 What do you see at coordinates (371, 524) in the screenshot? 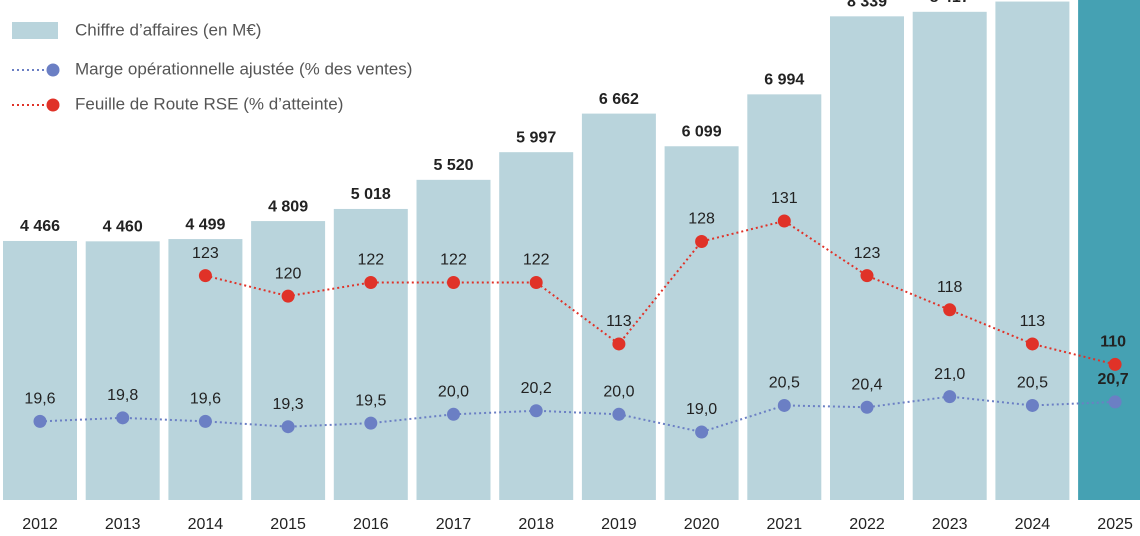
I see `x-tick-label: 2016` at bounding box center [371, 524].